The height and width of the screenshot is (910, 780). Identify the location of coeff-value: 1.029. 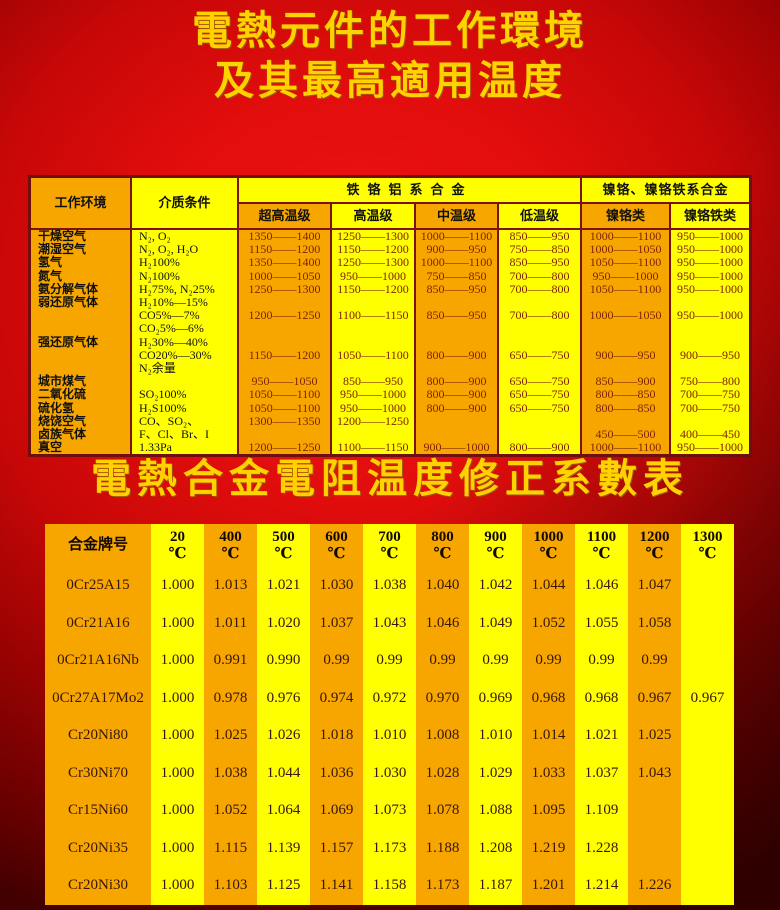
(495, 772).